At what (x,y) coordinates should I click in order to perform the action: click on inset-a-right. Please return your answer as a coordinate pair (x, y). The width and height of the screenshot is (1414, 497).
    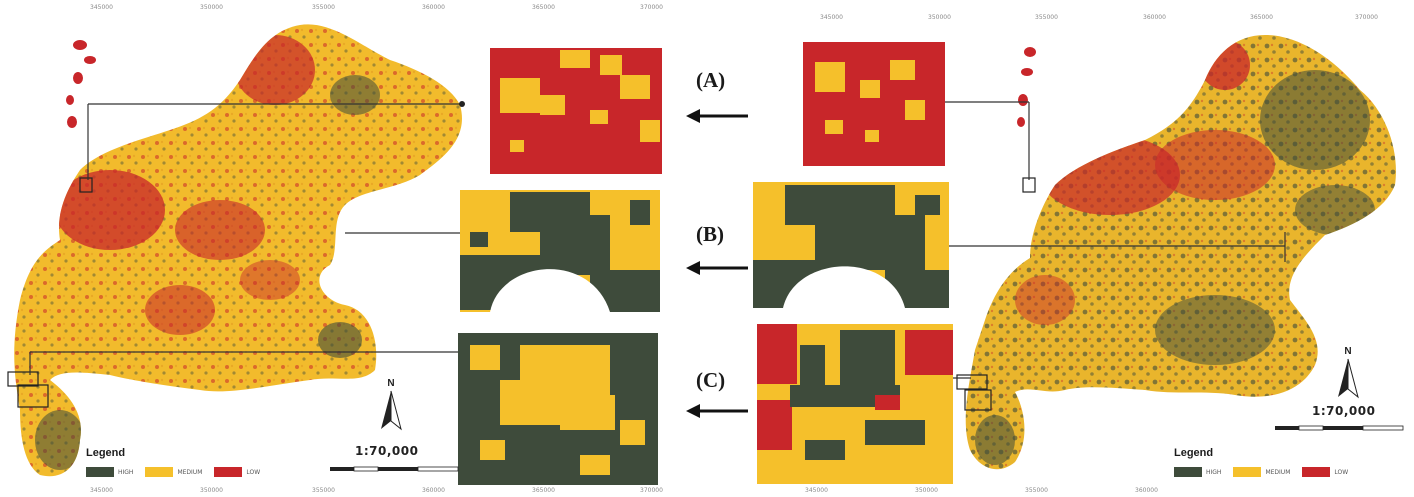
    Looking at the image, I should click on (874, 104).